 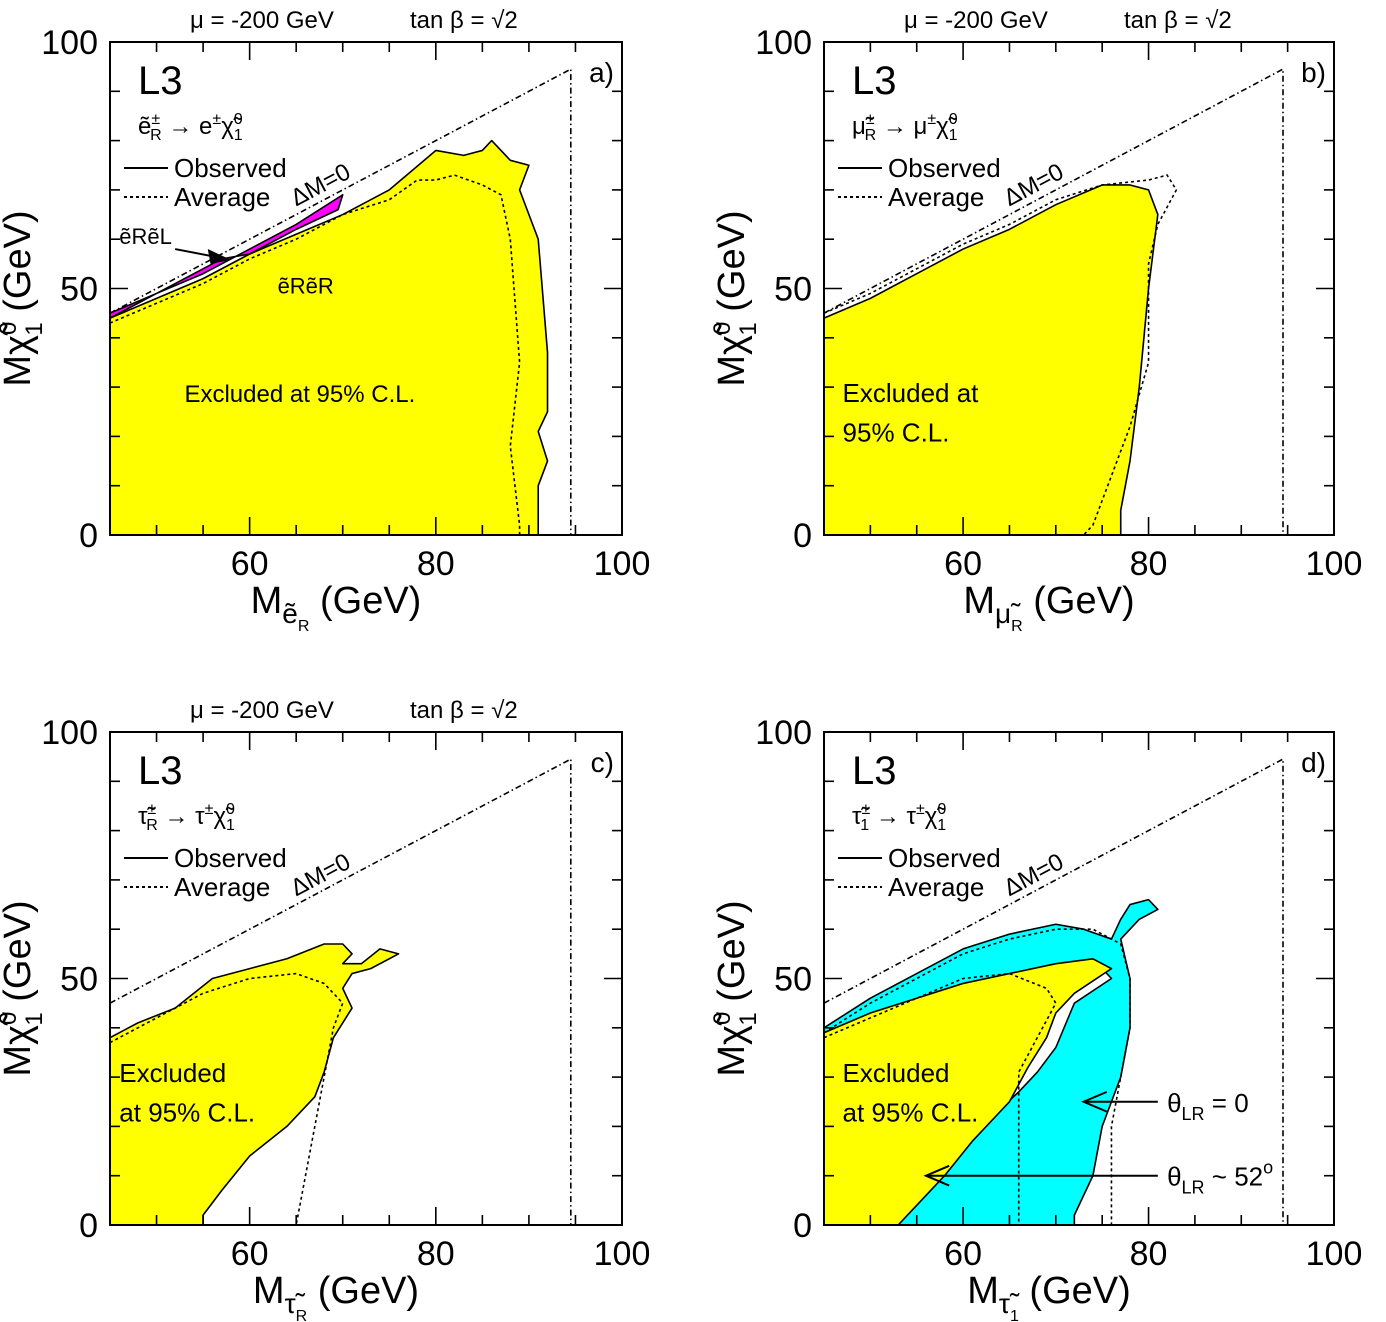 I want to click on theta-lr-52-label: θLR ~ 52o, so click(x=1220, y=1178).